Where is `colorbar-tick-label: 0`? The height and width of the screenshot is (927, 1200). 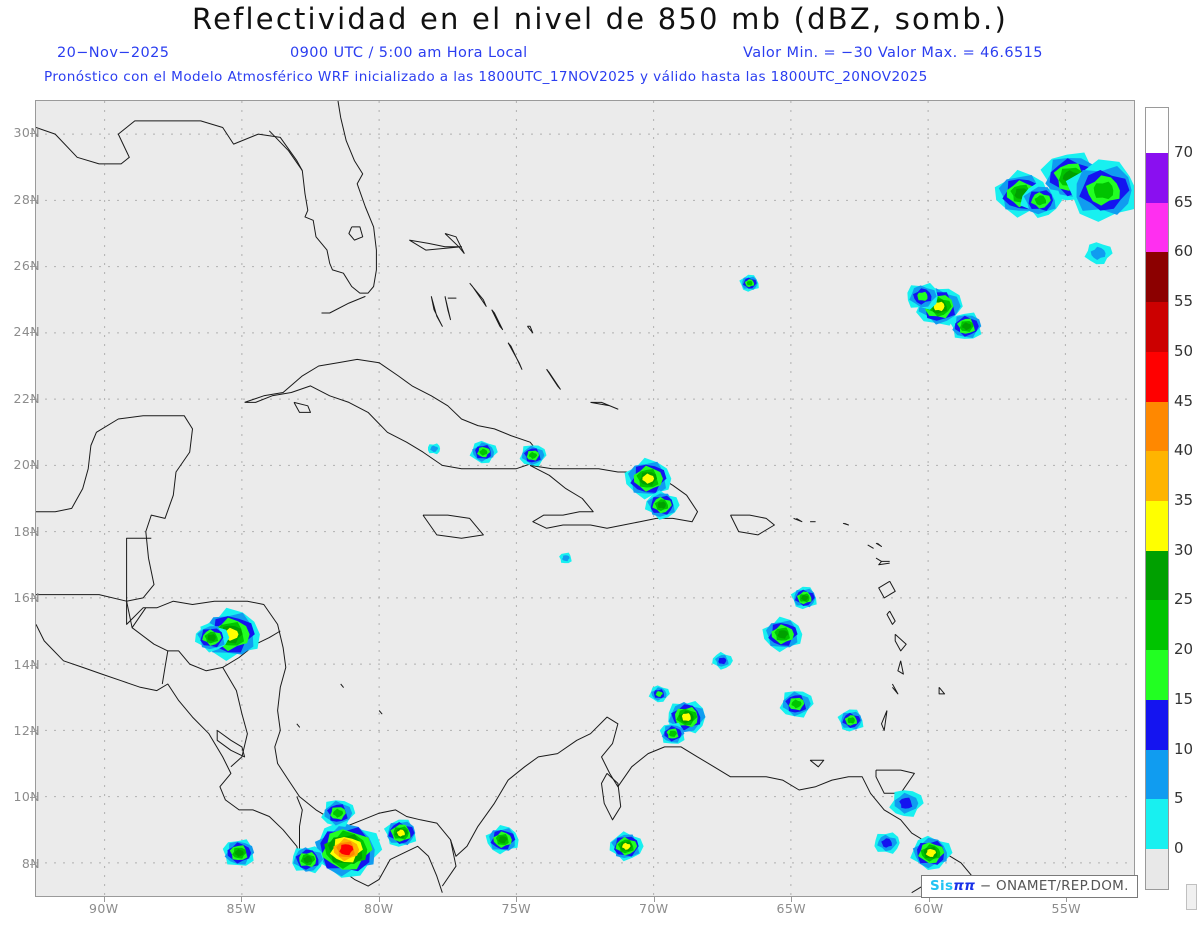
colorbar-tick-label: 0 is located at coordinates (1179, 848).